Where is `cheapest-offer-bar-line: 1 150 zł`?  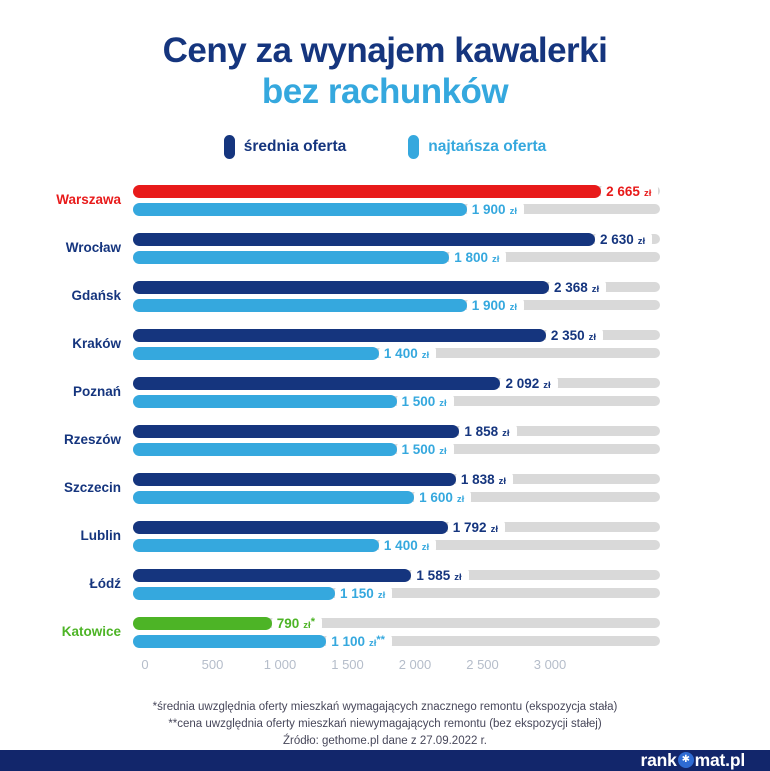
cheapest-offer-bar-line: 1 150 zł is located at coordinates (396, 593).